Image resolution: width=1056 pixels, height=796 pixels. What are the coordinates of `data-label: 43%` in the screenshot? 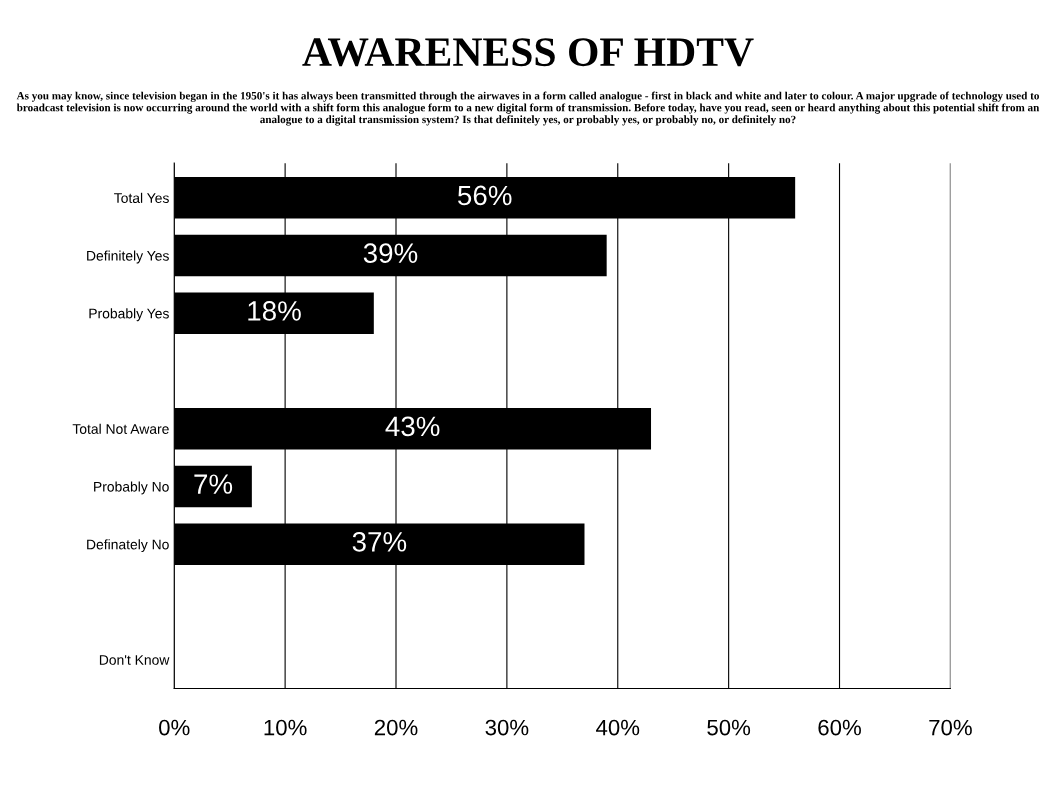 It's located at (412, 426).